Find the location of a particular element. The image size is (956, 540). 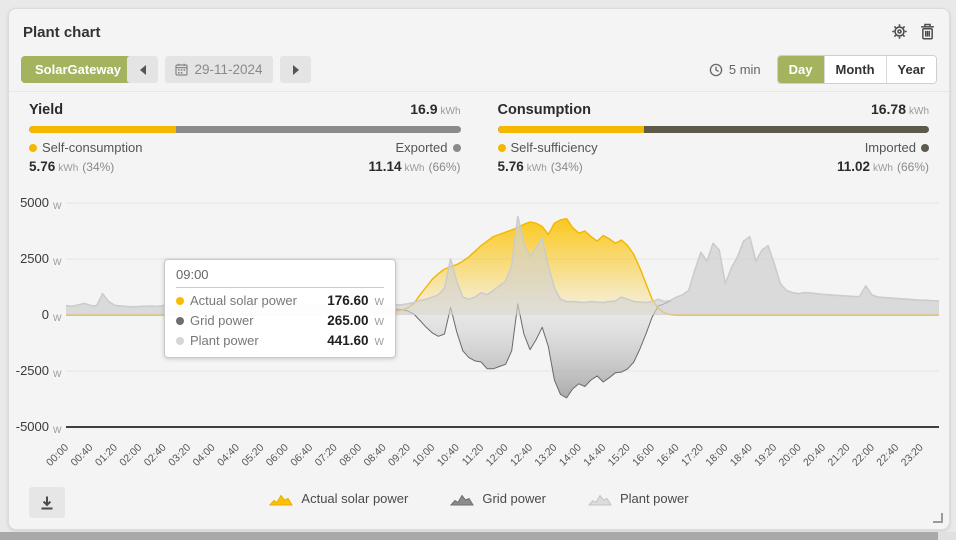

download-icon is located at coordinates (47, 502).